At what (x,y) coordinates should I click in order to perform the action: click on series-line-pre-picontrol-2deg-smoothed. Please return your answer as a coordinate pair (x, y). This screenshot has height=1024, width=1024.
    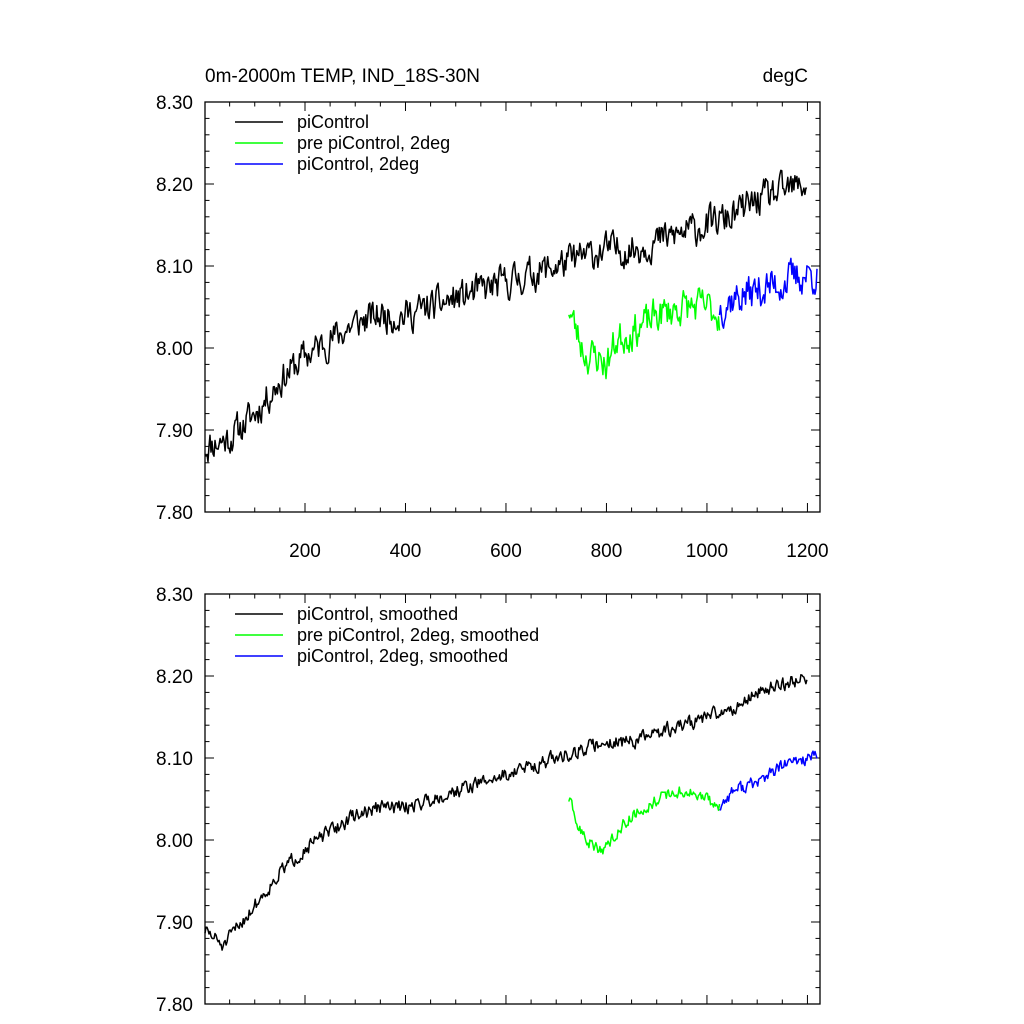
    Looking at the image, I should click on (644, 820).